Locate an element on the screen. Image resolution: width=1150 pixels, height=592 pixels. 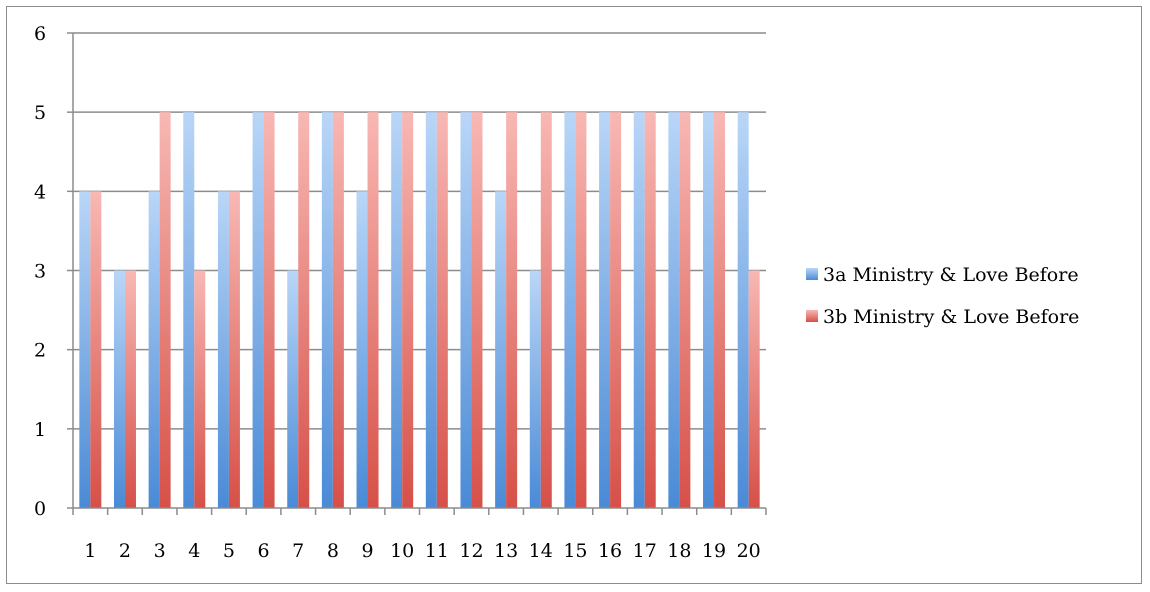
bar-series1-cat6 is located at coordinates (258, 310).